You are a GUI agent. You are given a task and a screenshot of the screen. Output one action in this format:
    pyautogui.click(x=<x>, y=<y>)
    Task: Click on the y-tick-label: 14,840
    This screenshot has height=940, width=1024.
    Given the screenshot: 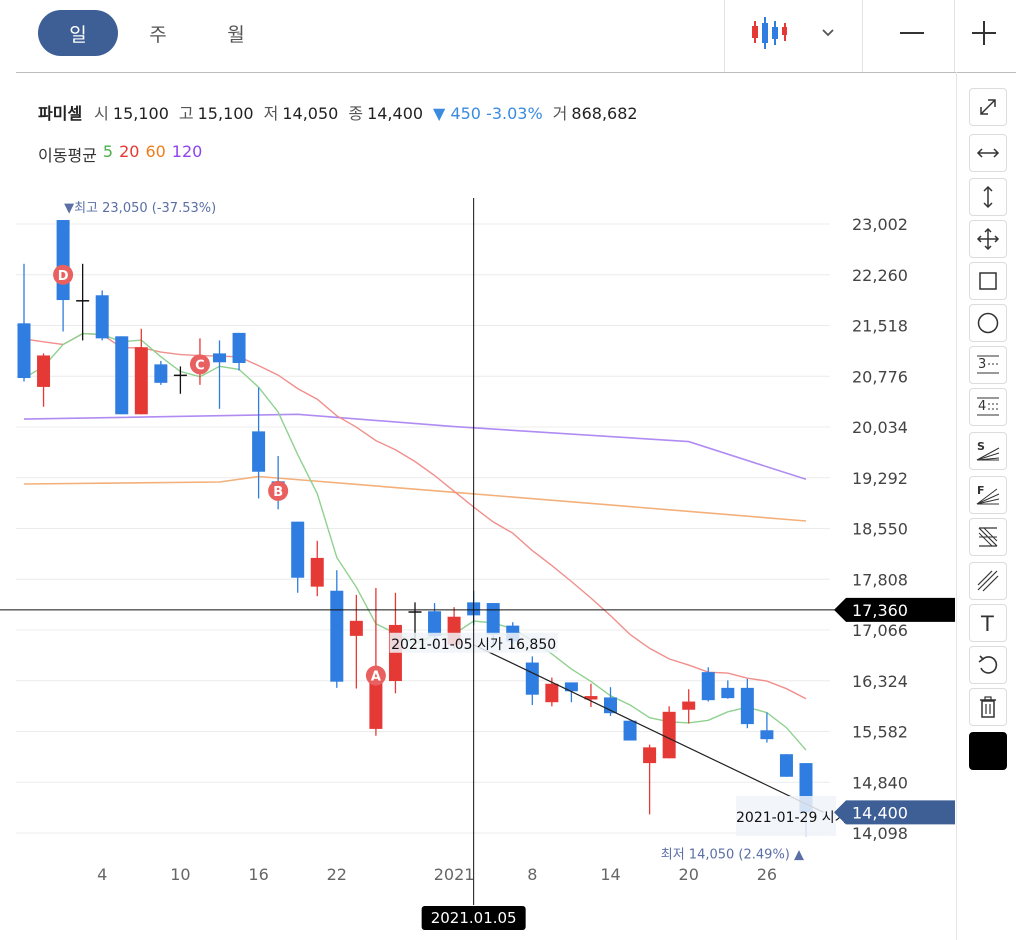 What is the action you would take?
    pyautogui.click(x=880, y=782)
    